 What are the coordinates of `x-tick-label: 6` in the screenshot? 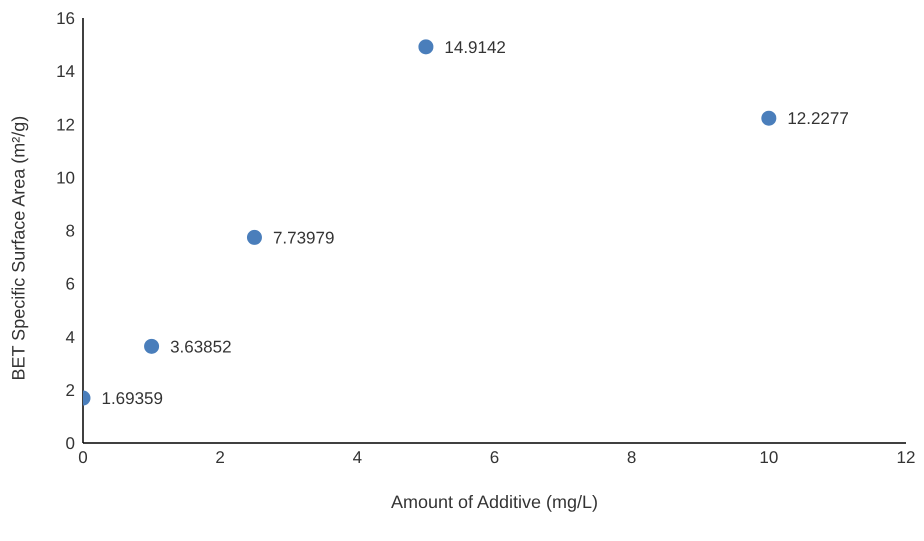 It's located at (495, 458).